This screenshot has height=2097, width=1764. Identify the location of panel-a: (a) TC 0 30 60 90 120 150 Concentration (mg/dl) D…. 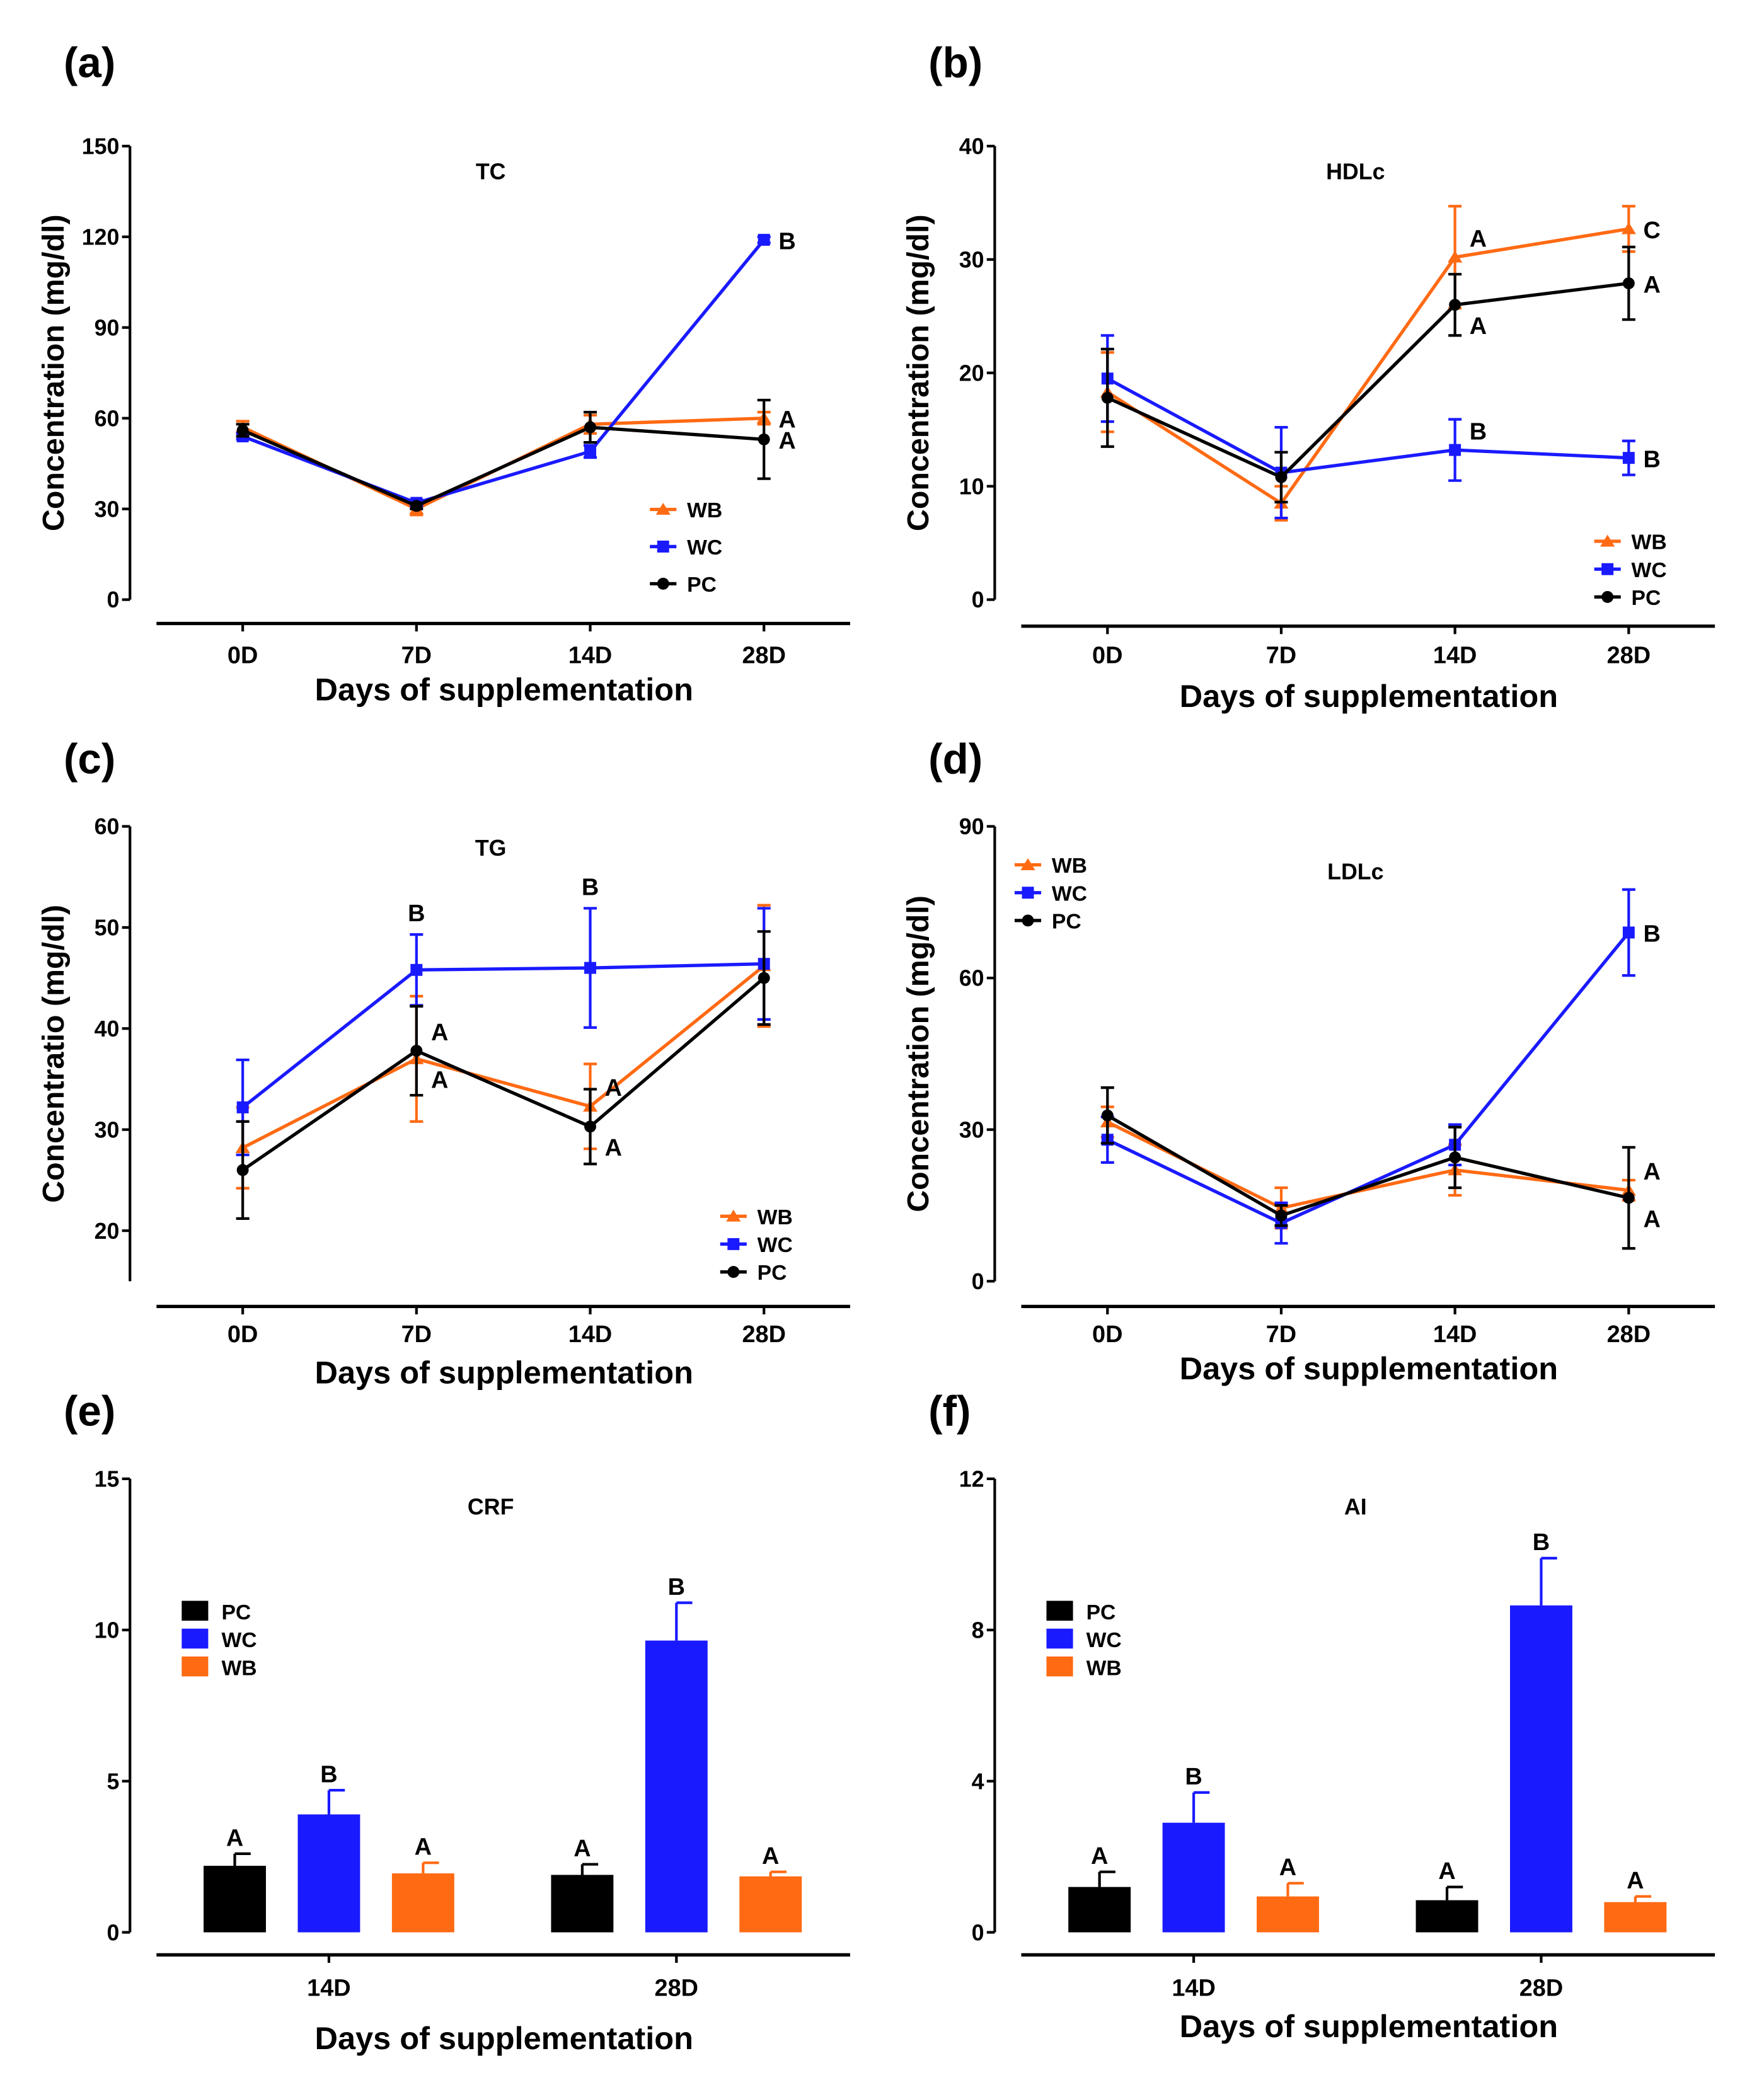
(443, 374).